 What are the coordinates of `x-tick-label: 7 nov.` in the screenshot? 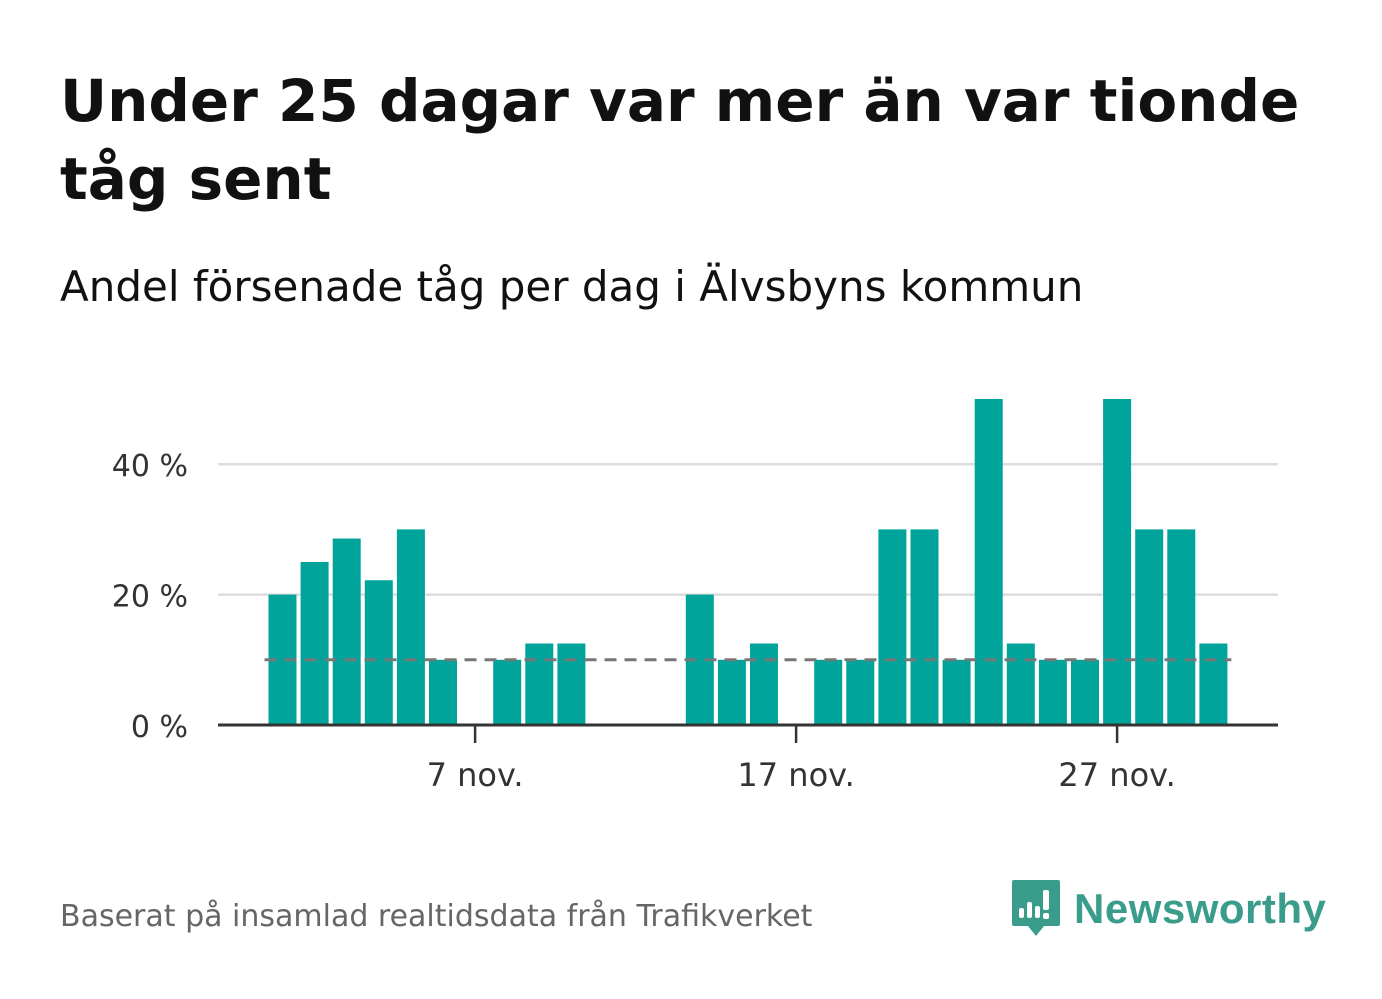 It's located at (475, 775).